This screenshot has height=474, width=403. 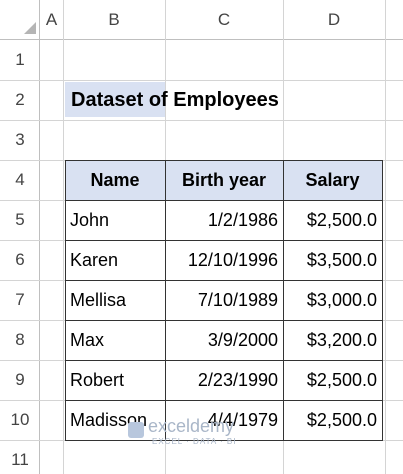 I want to click on column-header: A, so click(x=51, y=19).